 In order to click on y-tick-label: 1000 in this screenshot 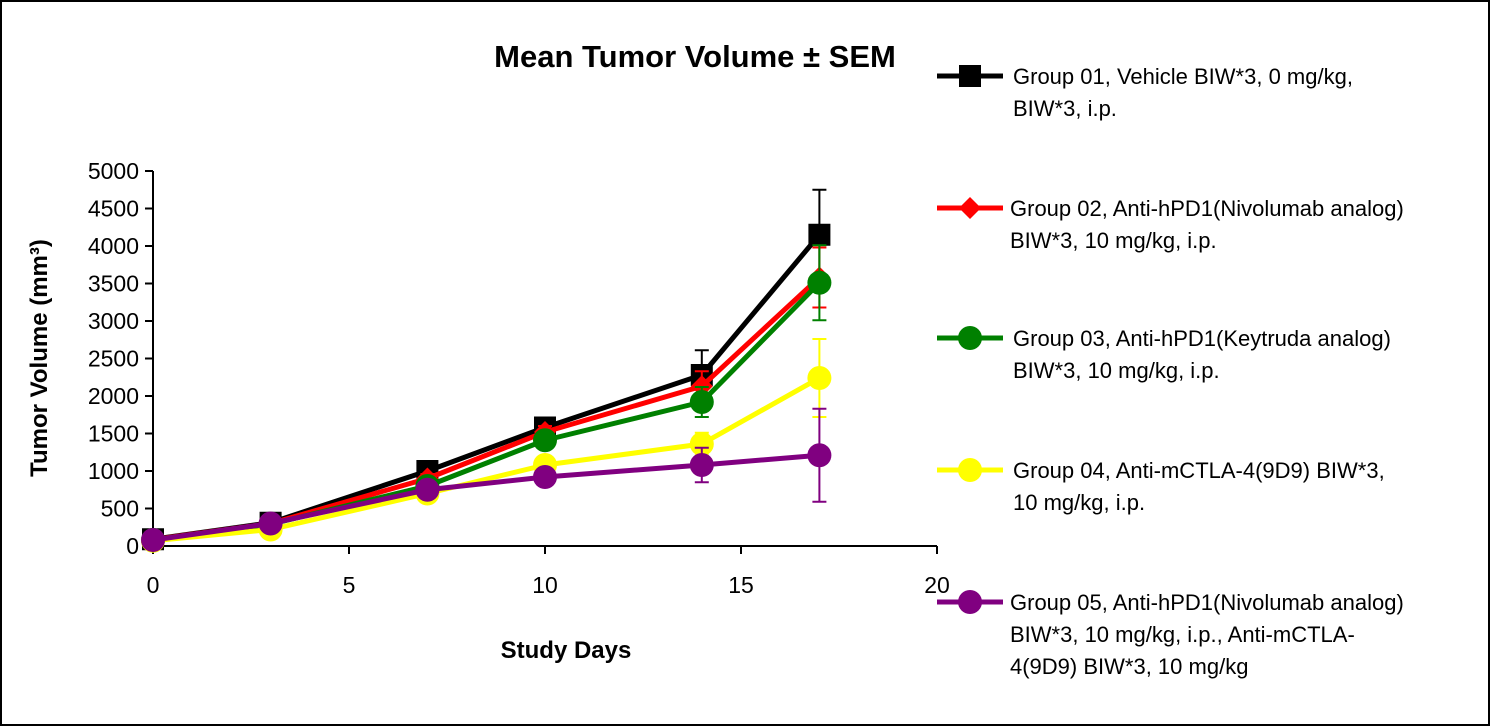, I will do `click(113, 471)`.